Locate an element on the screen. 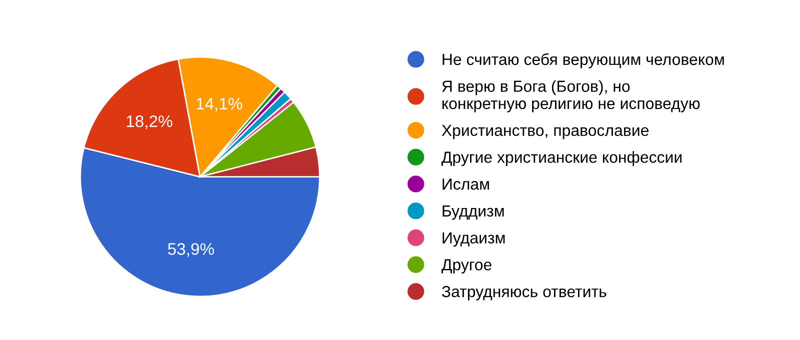  legend-label: Ислам is located at coordinates (465, 184).